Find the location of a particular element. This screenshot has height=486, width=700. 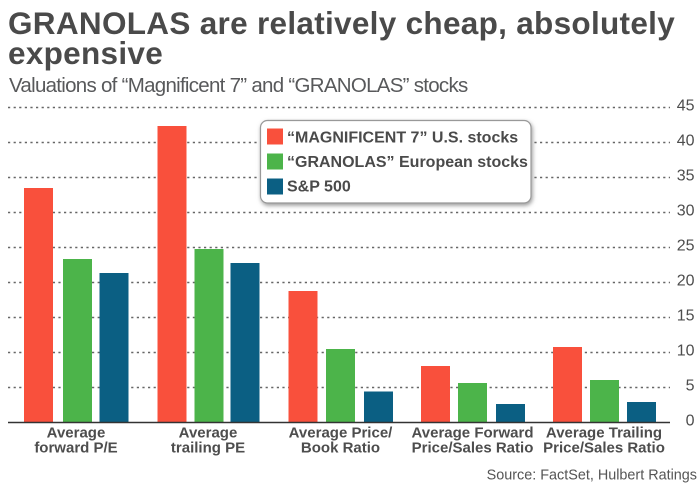

svg-text: 25 is located at coordinates (686, 246).